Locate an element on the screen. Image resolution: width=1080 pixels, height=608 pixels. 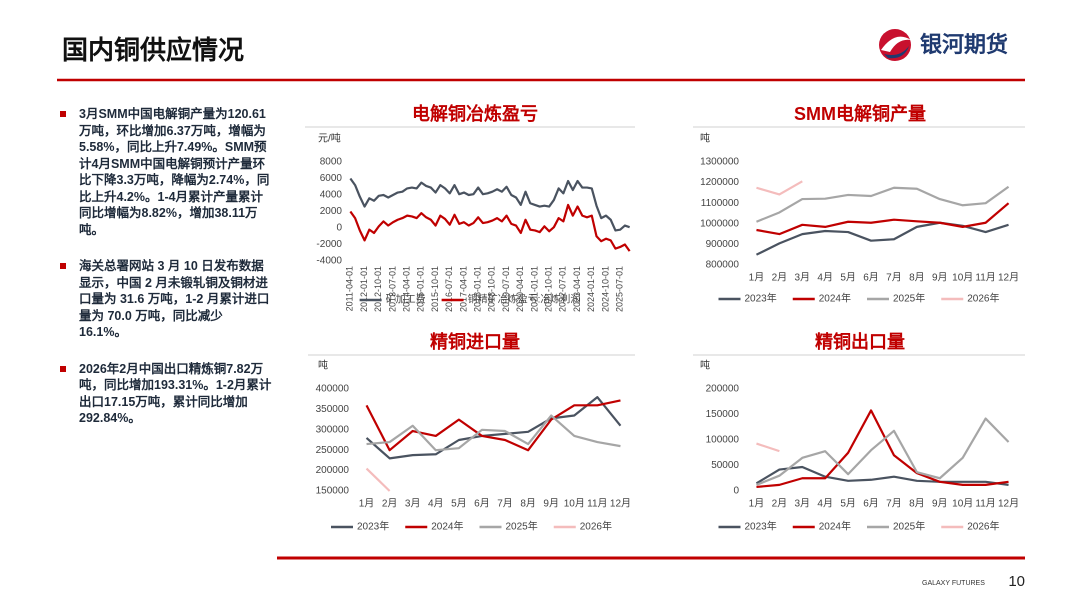
y-tick-label: 150000 is located at coordinates (723, 414).